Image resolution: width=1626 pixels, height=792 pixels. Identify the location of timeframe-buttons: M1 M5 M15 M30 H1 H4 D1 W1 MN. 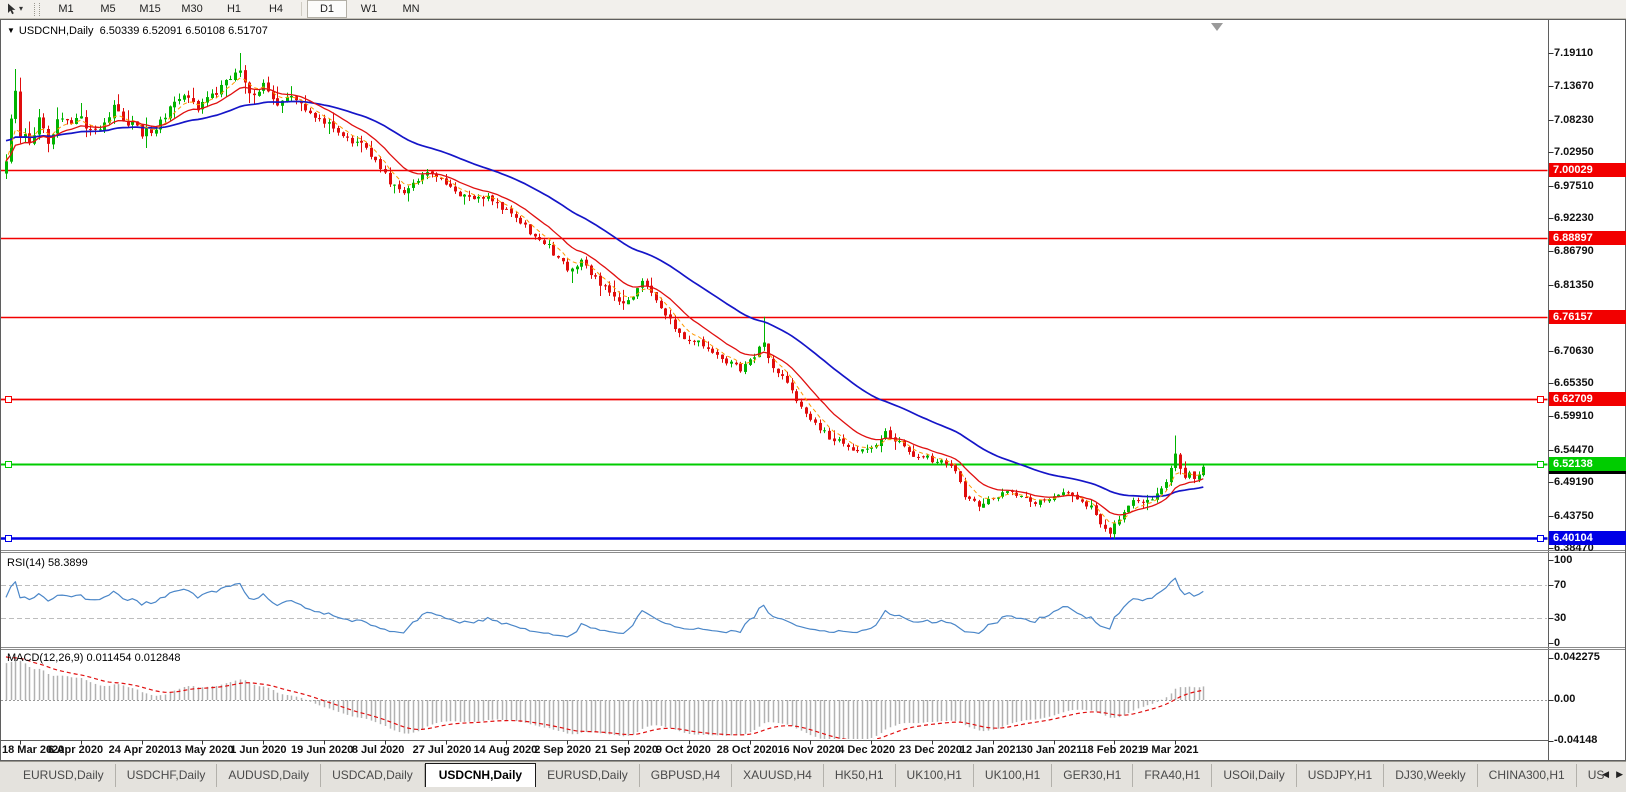
(238, 9).